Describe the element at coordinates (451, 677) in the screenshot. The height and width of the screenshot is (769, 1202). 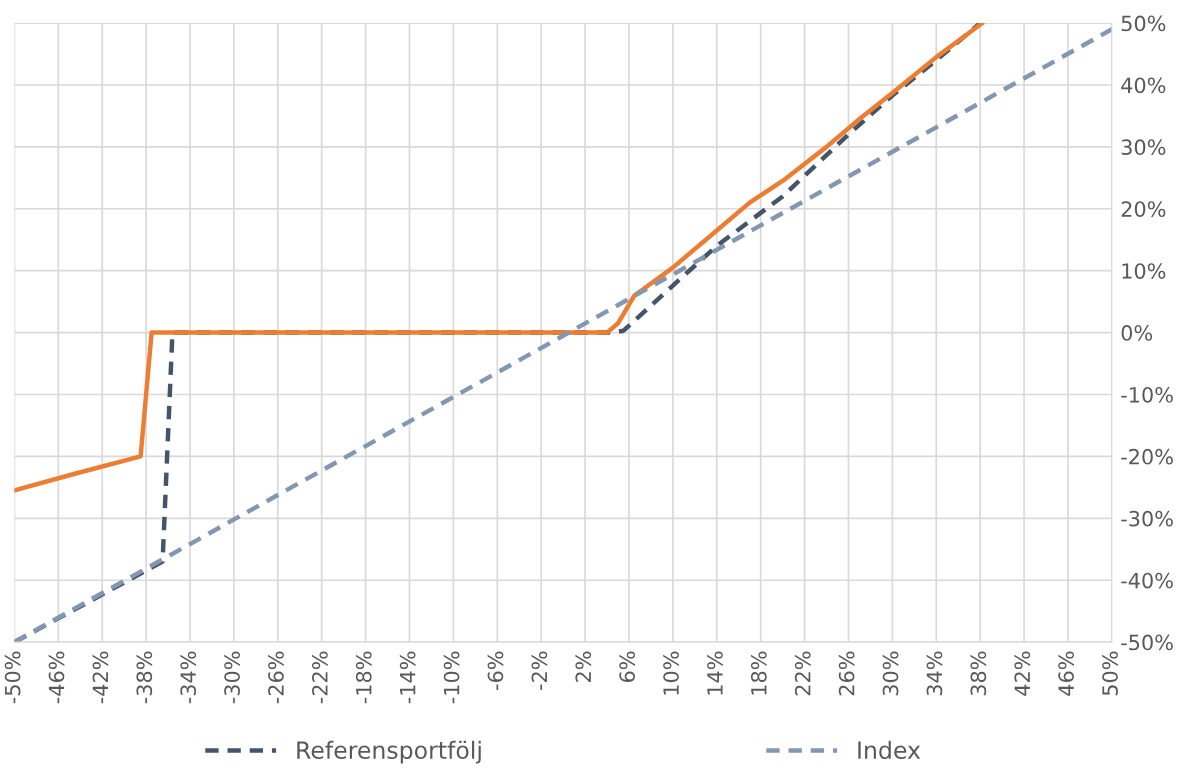
I see `x-tick-label: -10%` at that location.